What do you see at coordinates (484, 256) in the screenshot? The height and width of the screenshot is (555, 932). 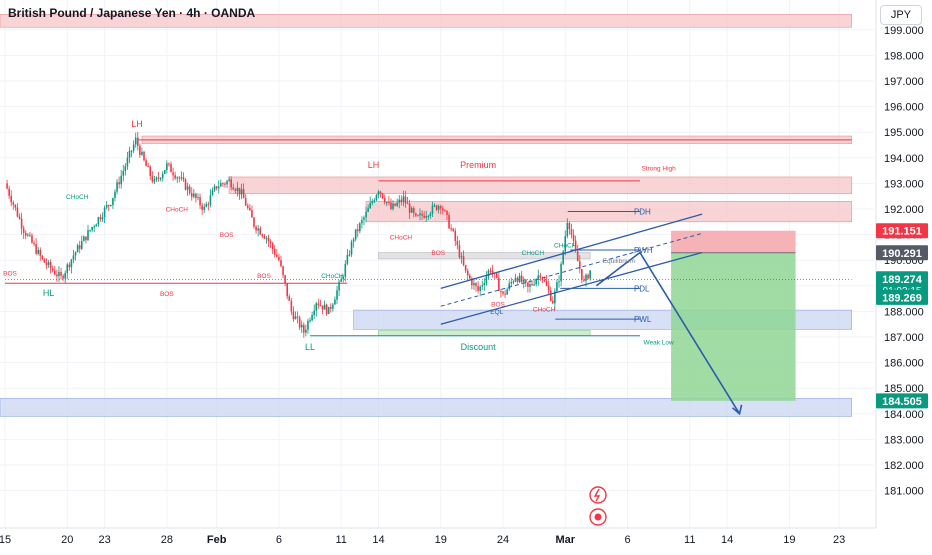 I see `zone-grey` at bounding box center [484, 256].